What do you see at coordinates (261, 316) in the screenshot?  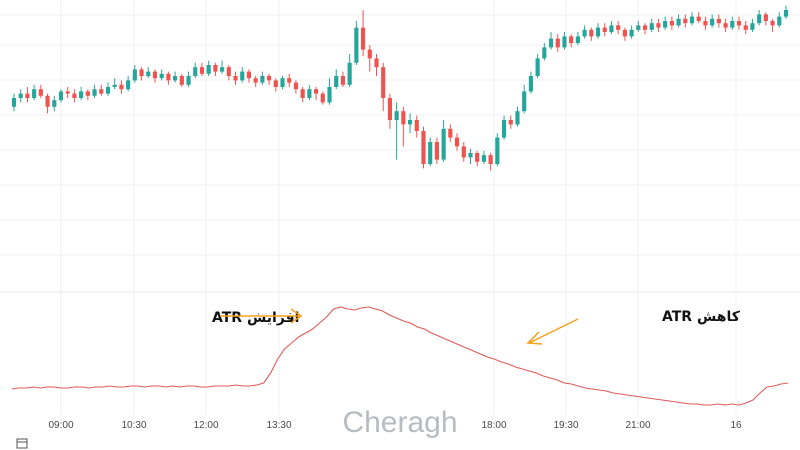 I see `arrow-right-icon` at bounding box center [261, 316].